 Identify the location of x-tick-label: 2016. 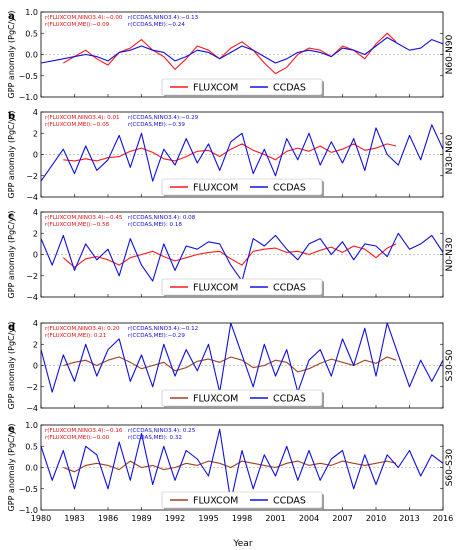
(443, 518).